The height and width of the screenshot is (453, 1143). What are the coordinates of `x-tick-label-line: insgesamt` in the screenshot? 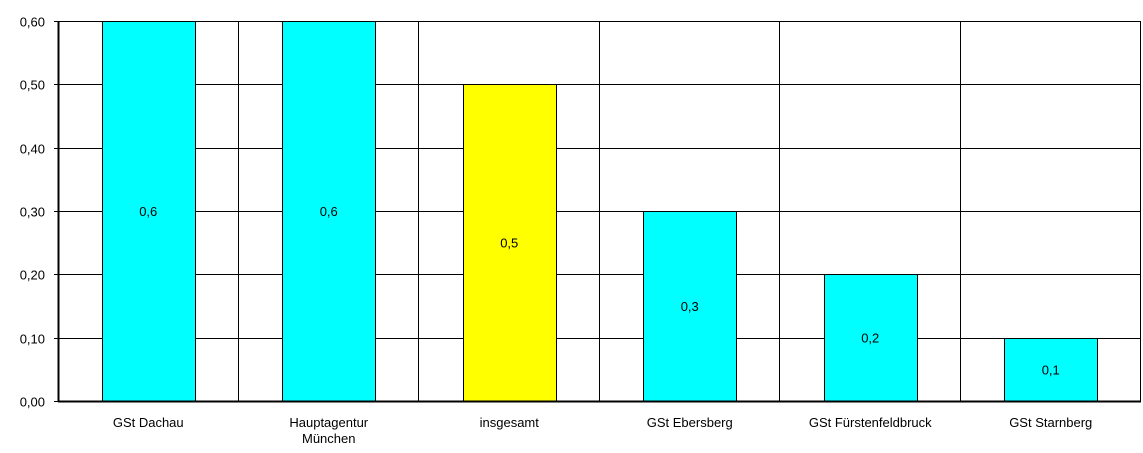 It's located at (510, 422).